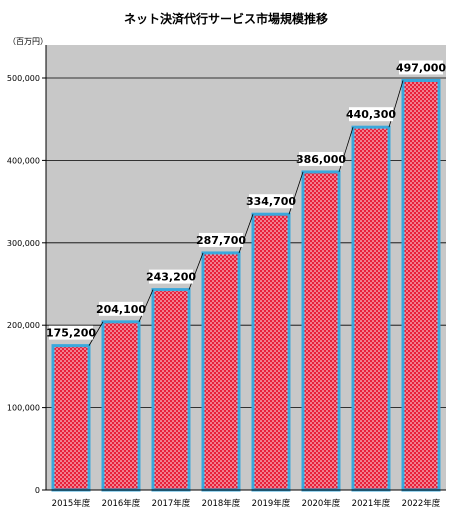  Describe the element at coordinates (225, 19) in the screenshot. I see `chart-title: ネット決済代行サービス市場規模推移` at that location.